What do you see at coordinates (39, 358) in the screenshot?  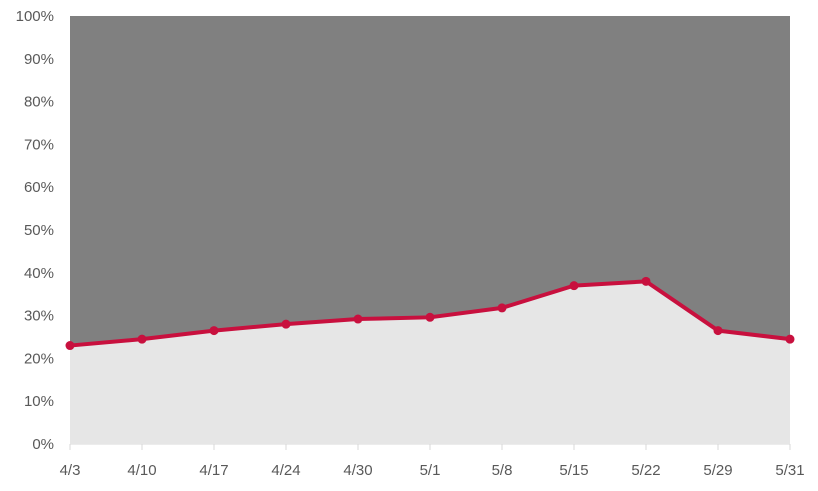 I see `y-tick-label: 20%` at bounding box center [39, 358].